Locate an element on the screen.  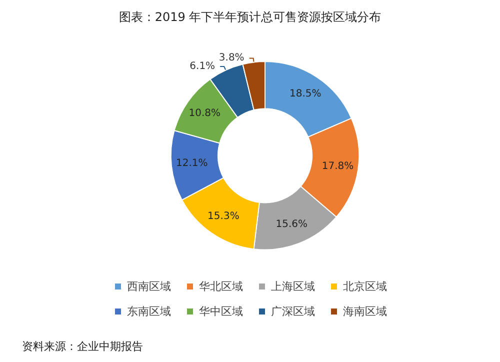
data-label: 6.1% is located at coordinates (203, 66).